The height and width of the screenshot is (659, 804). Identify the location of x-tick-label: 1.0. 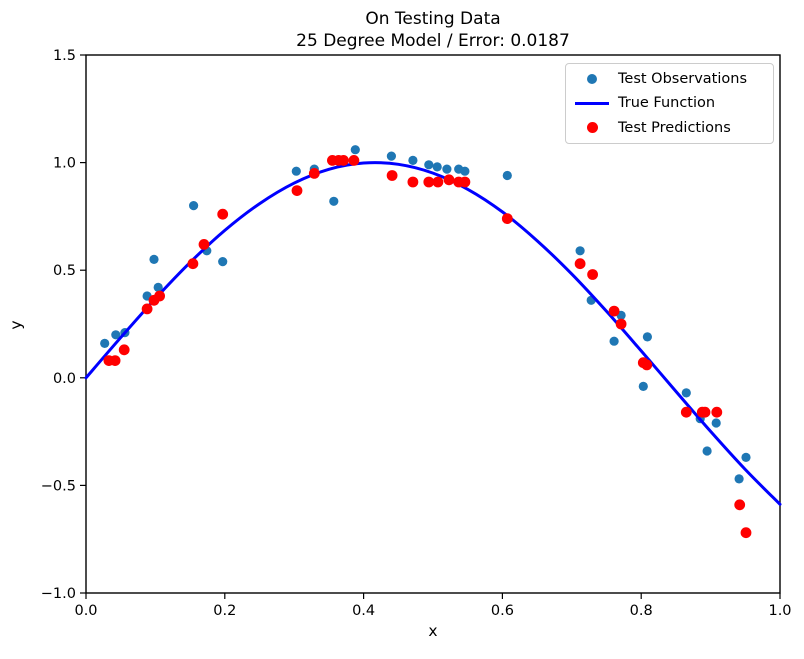
(779, 611).